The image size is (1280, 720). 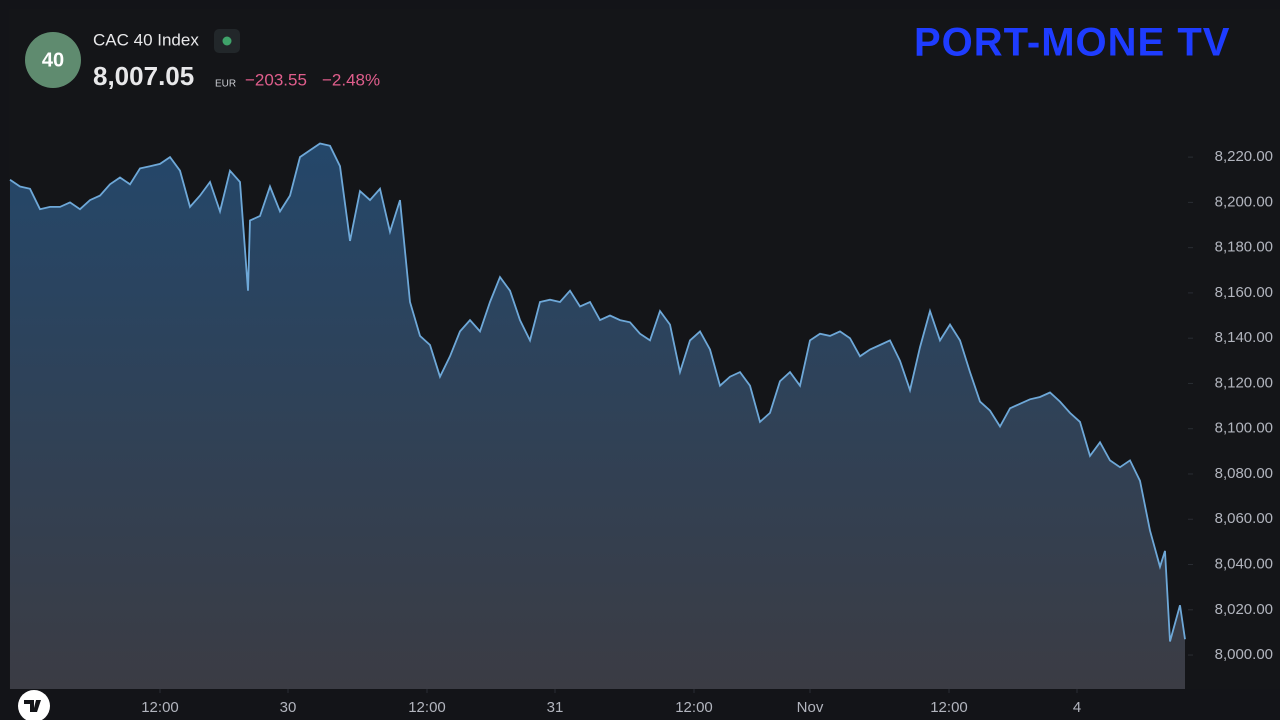 I want to click on price-change: −203.55, so click(x=276, y=79).